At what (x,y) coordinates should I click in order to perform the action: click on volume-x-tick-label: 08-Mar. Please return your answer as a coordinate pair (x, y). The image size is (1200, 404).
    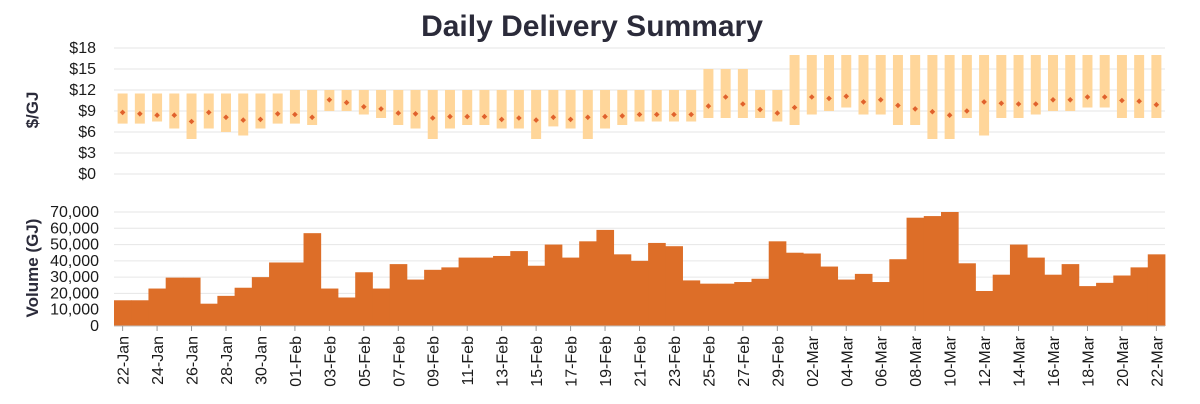
    Looking at the image, I should click on (916, 360).